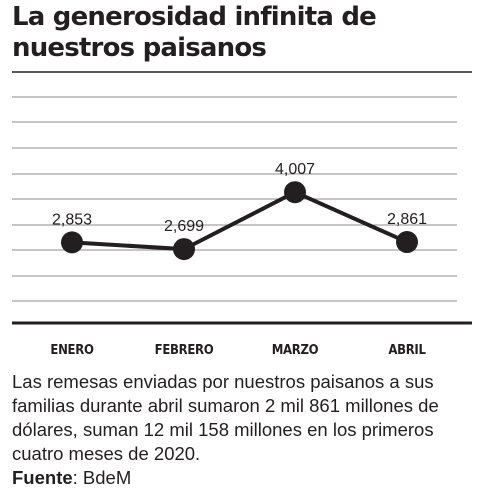 The width and height of the screenshot is (478, 500). Describe the element at coordinates (295, 350) in the screenshot. I see `x-tick-label: MARZO` at that location.